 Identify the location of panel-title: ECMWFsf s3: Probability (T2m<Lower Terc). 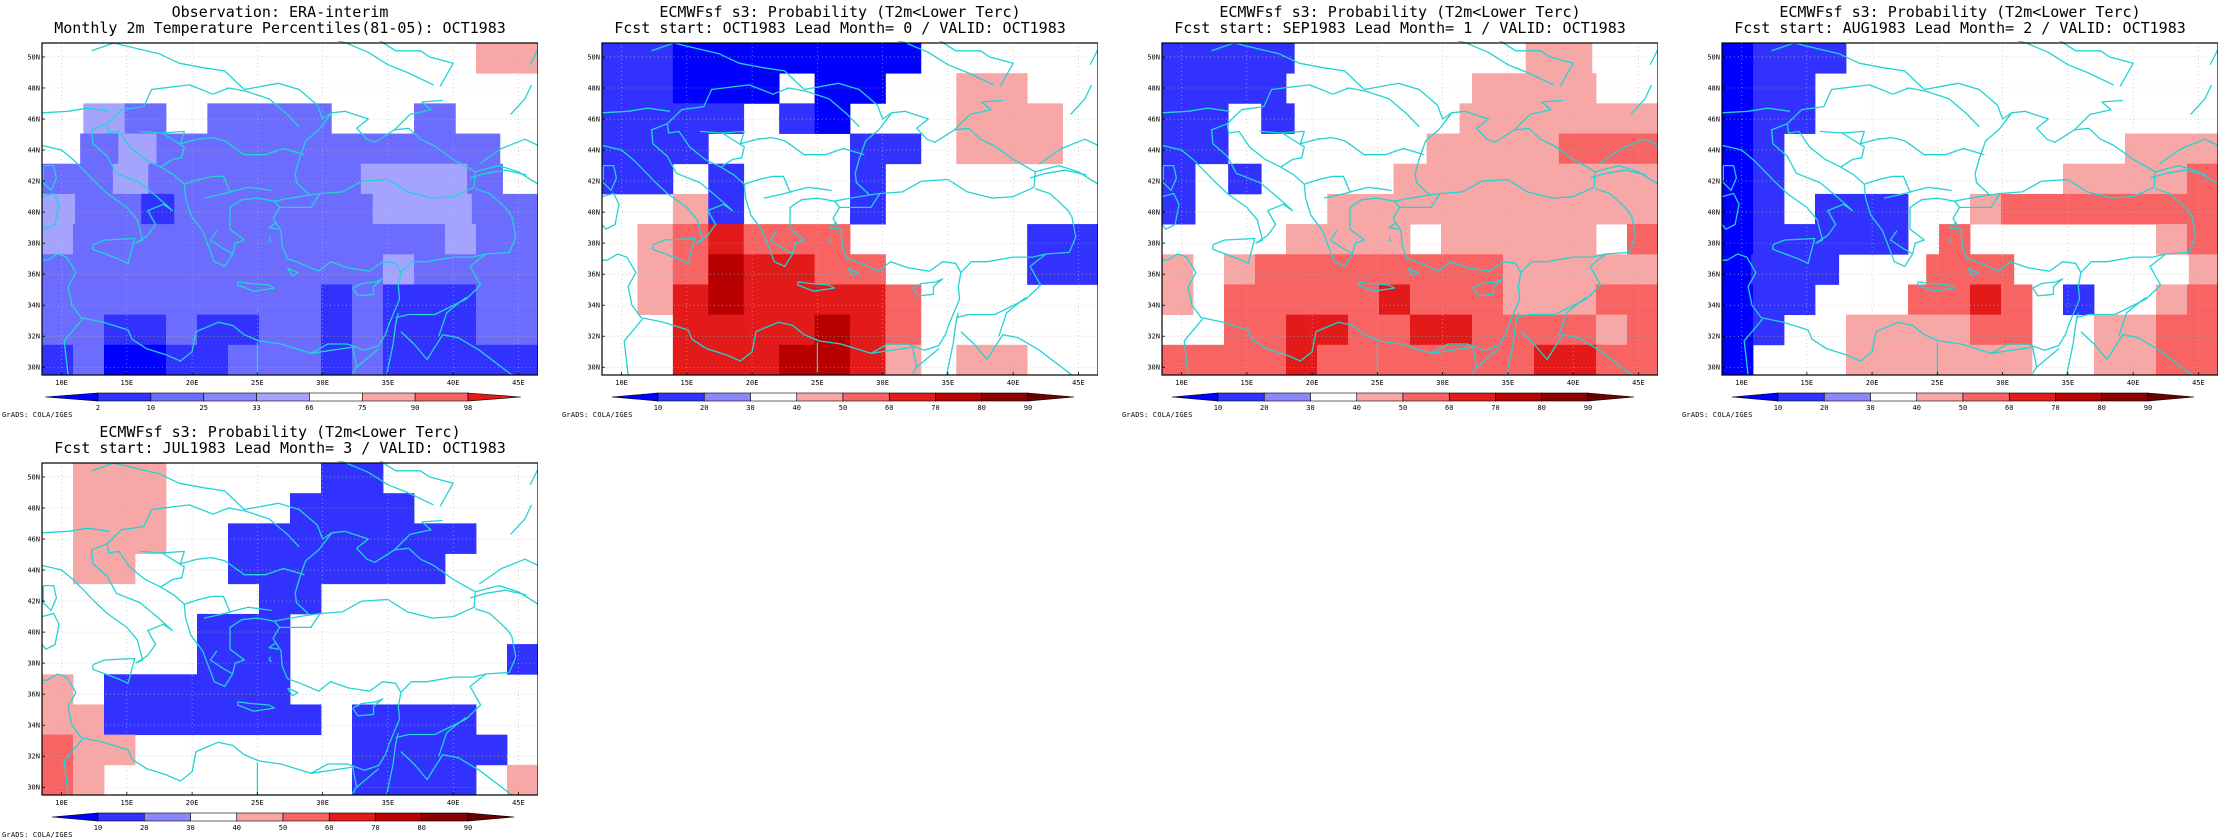
(840, 12).